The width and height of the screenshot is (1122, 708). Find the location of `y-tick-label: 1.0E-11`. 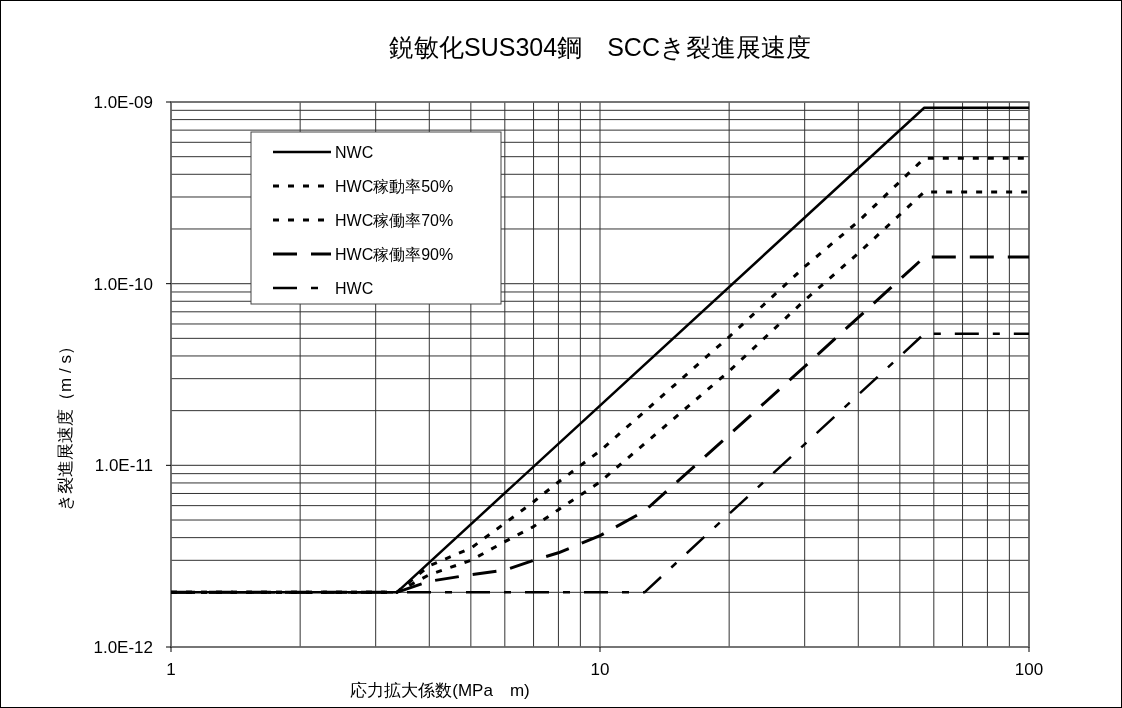

y-tick-label: 1.0E-11 is located at coordinates (123, 466).